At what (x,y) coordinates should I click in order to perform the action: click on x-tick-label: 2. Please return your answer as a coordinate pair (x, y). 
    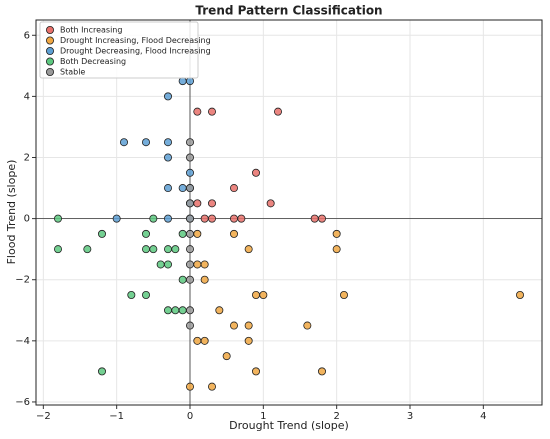
    Looking at the image, I should click on (336, 416).